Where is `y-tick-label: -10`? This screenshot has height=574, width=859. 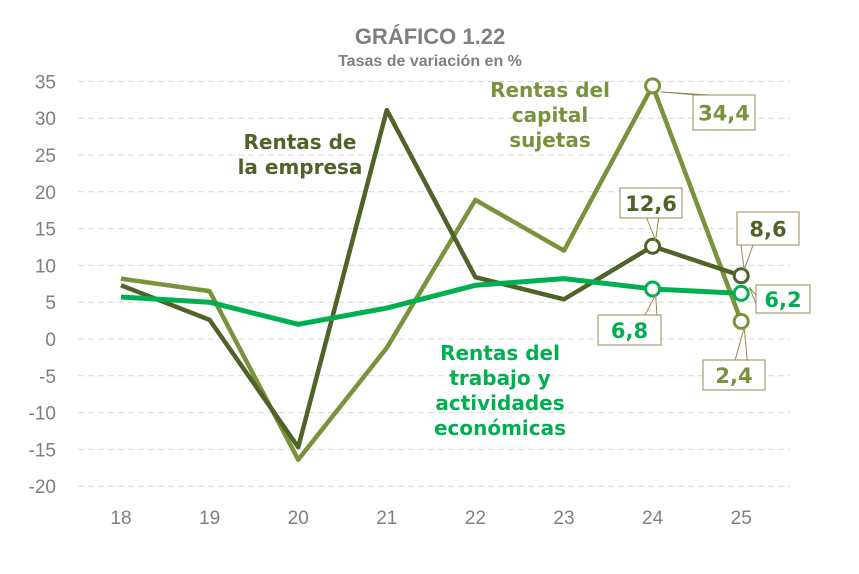 y-tick-label: -10 is located at coordinates (42, 414).